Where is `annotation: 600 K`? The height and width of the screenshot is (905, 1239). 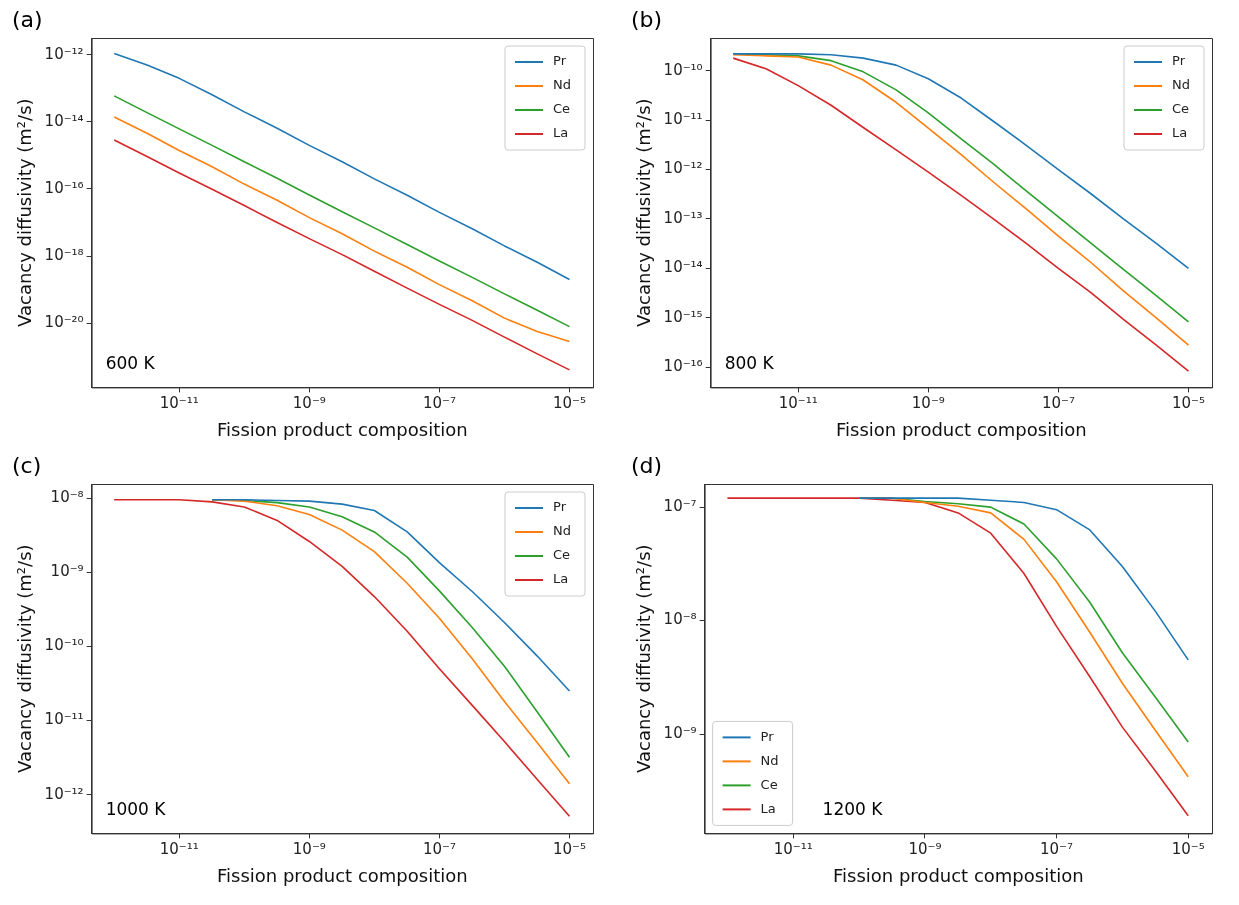 annotation: 600 K is located at coordinates (130, 363).